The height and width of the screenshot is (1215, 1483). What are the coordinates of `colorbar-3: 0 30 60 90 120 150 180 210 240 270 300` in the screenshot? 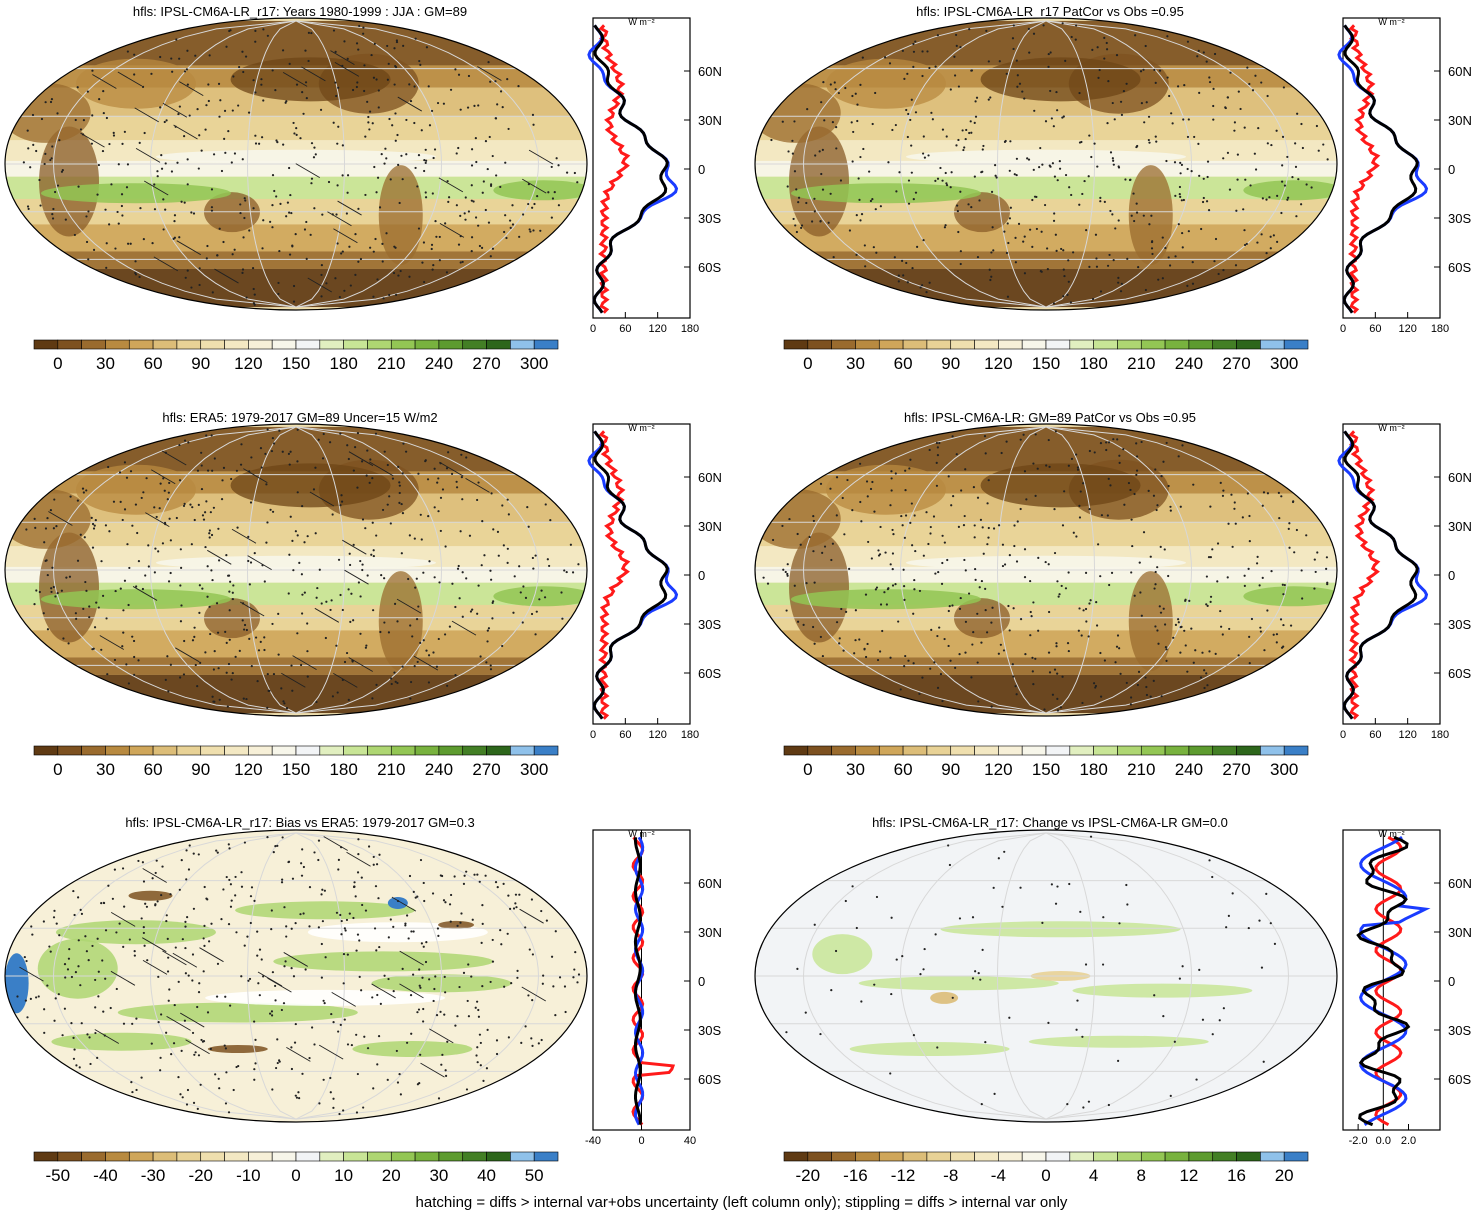 It's located at (1046, 762).